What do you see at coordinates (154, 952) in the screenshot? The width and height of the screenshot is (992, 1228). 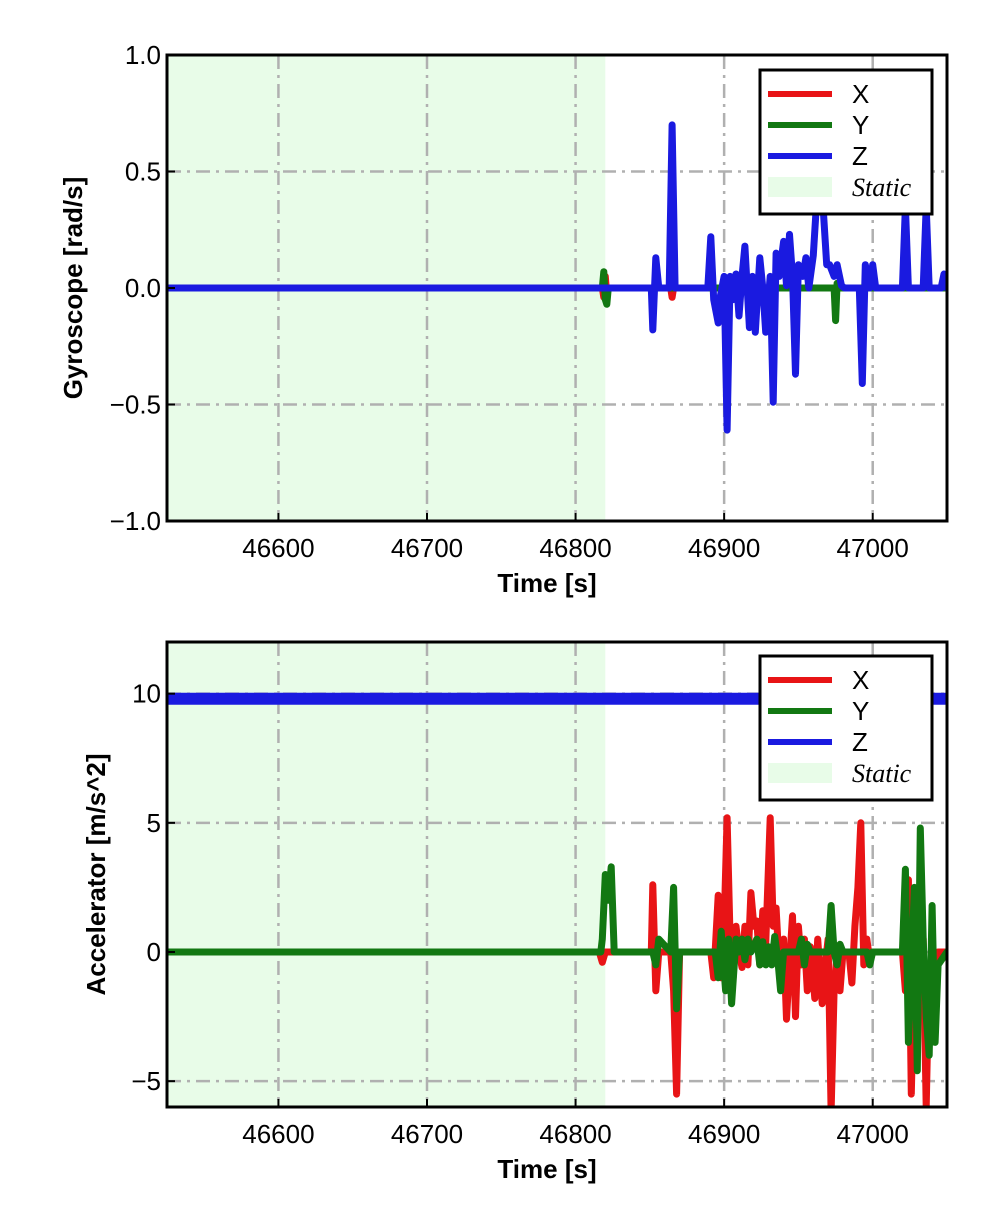 I see `y-tick-label: 0` at bounding box center [154, 952].